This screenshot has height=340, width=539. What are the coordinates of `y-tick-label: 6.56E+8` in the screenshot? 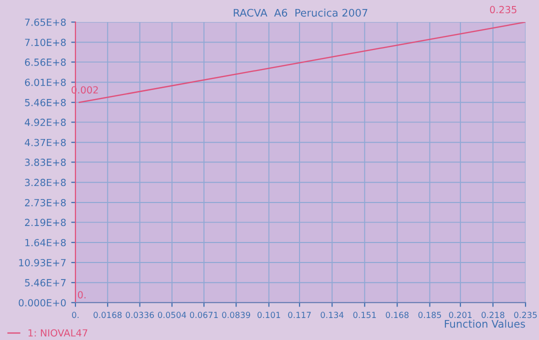 It's located at (45, 62).